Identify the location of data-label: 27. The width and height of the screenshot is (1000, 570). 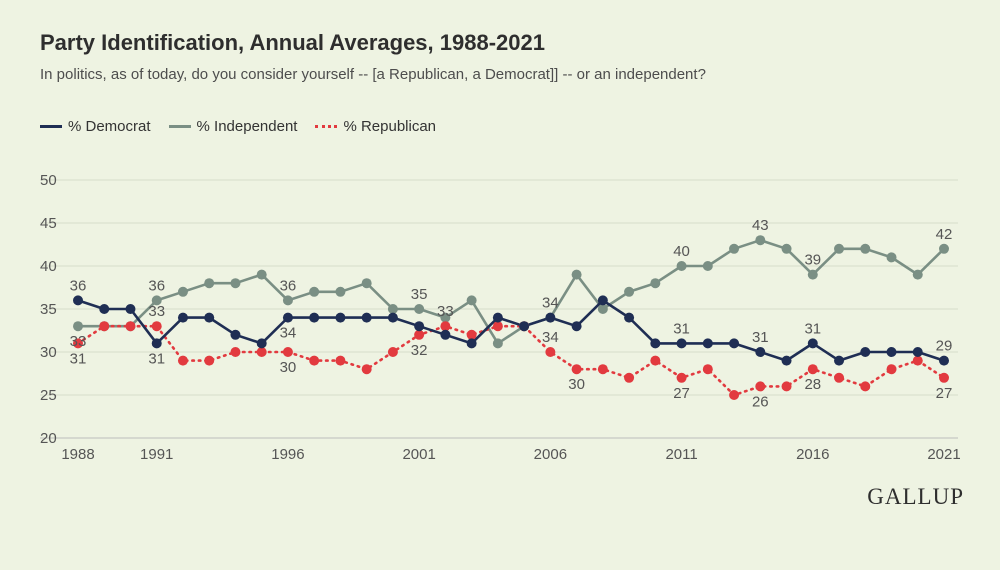
(944, 393).